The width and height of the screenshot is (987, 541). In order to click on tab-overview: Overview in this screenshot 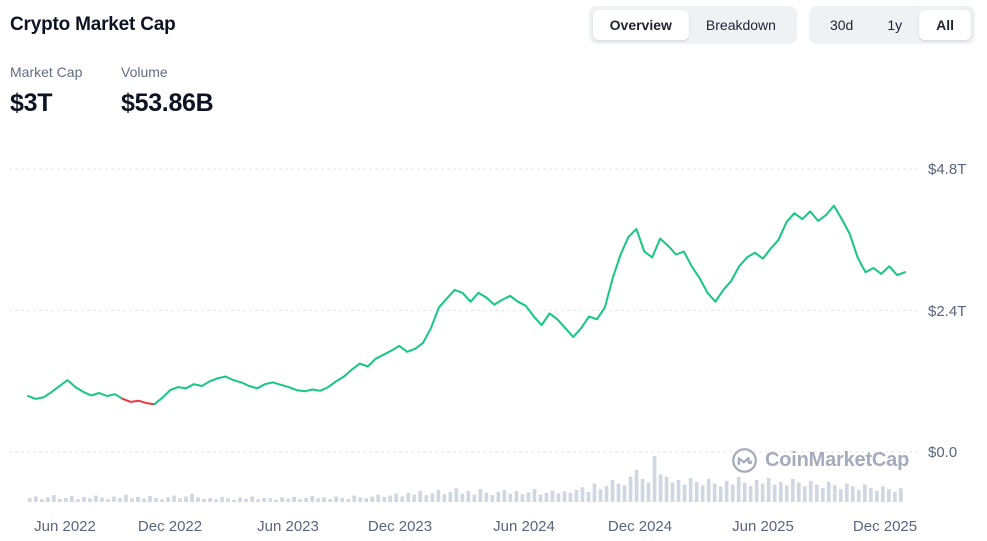, I will do `click(640, 25)`.